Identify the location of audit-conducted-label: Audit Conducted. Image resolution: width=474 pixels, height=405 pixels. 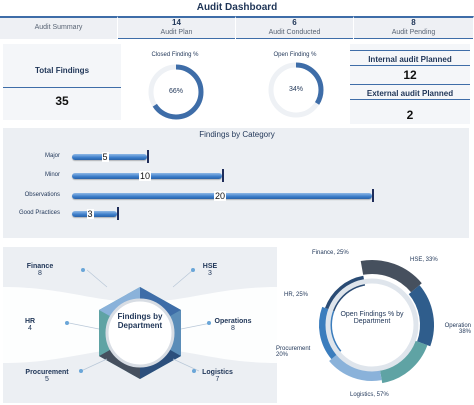
(294, 33).